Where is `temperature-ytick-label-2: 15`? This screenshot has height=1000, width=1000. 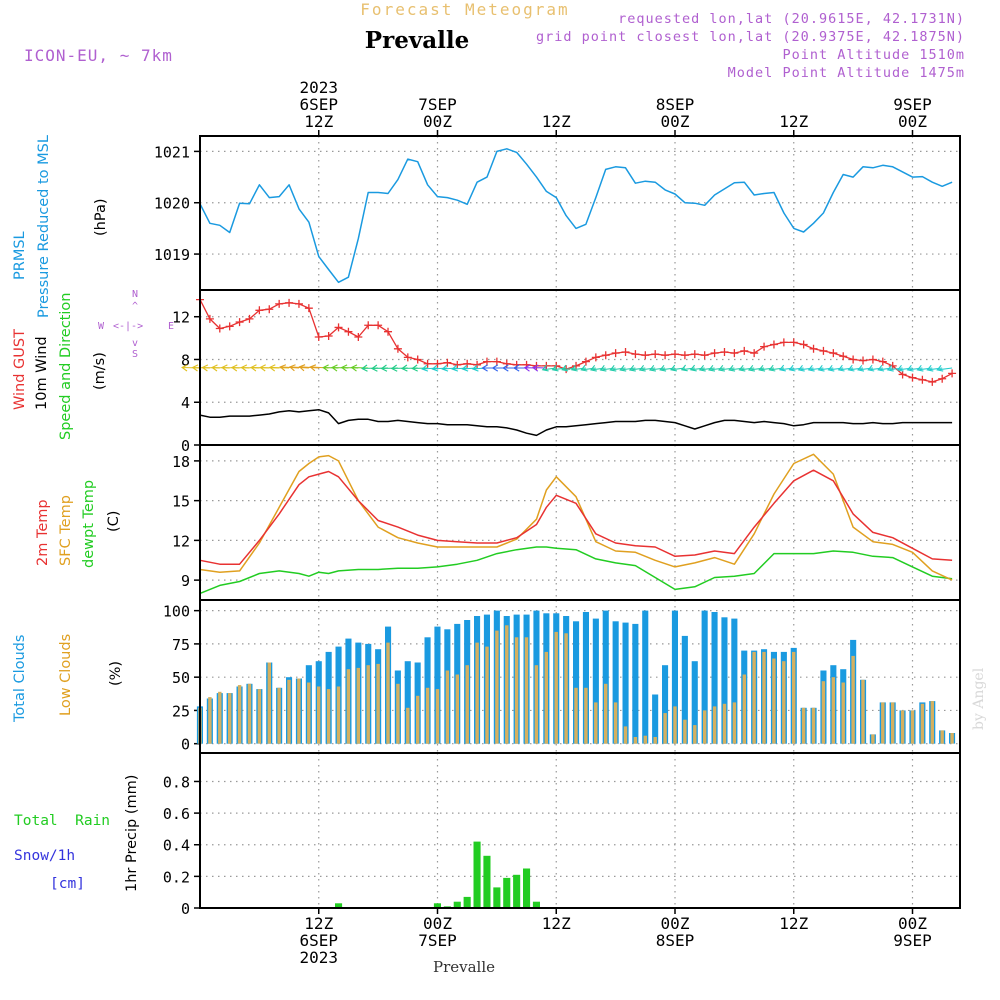
temperature-ytick-label-2: 15 is located at coordinates (181, 502).